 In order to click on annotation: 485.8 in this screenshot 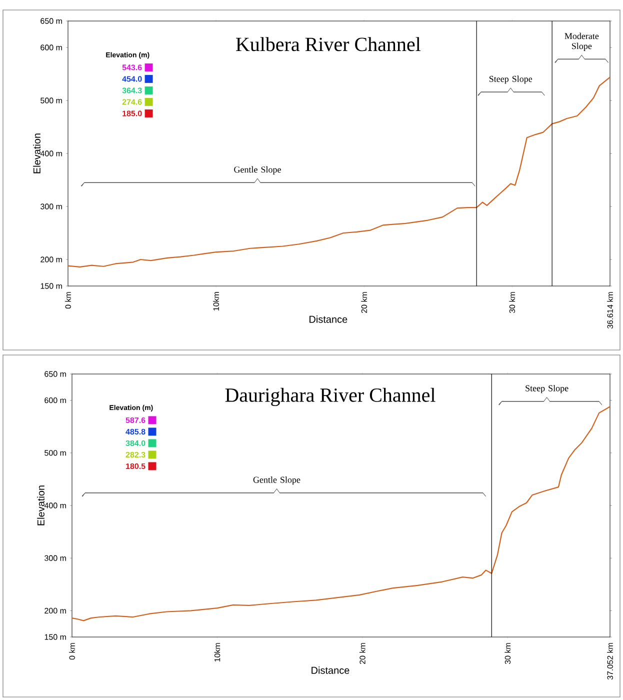, I will do `click(136, 431)`.